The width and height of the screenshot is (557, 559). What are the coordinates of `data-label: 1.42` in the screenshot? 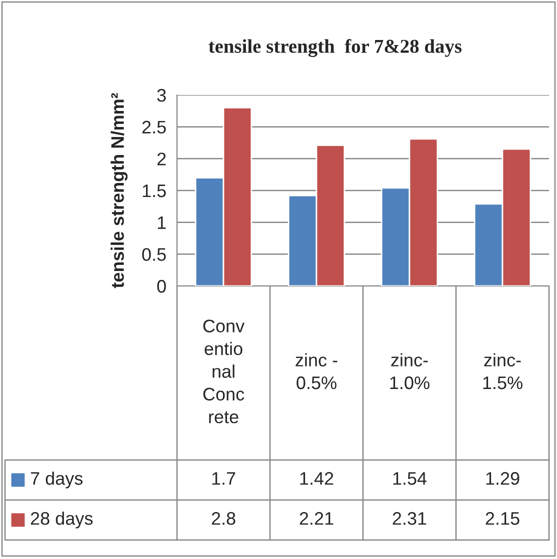 It's located at (317, 478).